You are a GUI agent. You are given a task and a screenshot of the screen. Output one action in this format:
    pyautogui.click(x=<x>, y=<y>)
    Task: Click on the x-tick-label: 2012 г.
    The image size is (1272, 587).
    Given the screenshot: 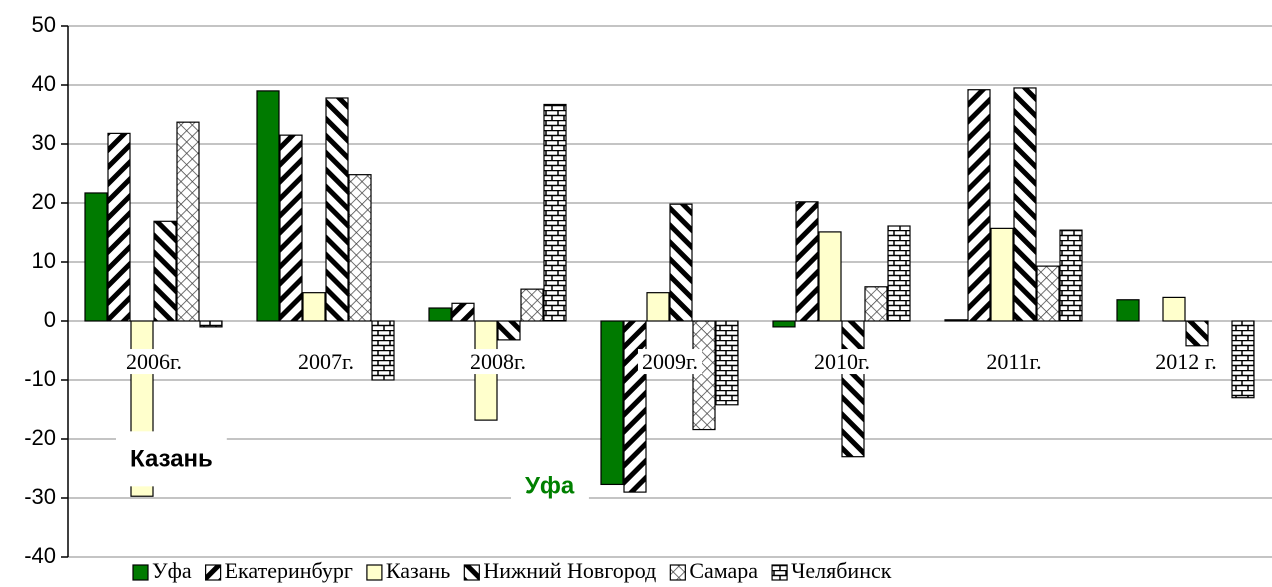 What is the action you would take?
    pyautogui.click(x=1186, y=361)
    